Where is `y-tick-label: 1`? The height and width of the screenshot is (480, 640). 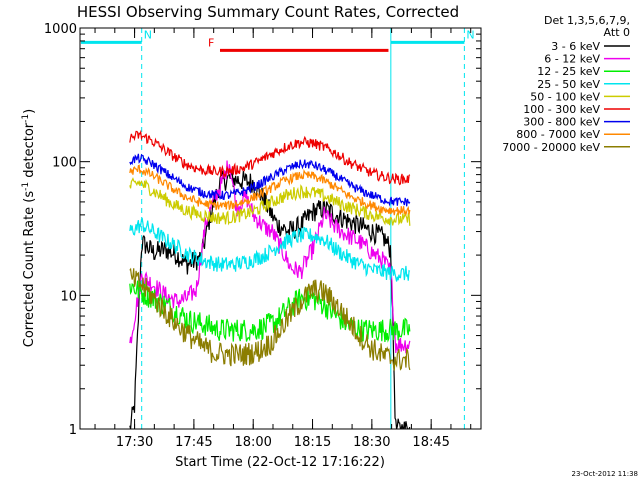
y-tick-label: 1 is located at coordinates (73, 430).